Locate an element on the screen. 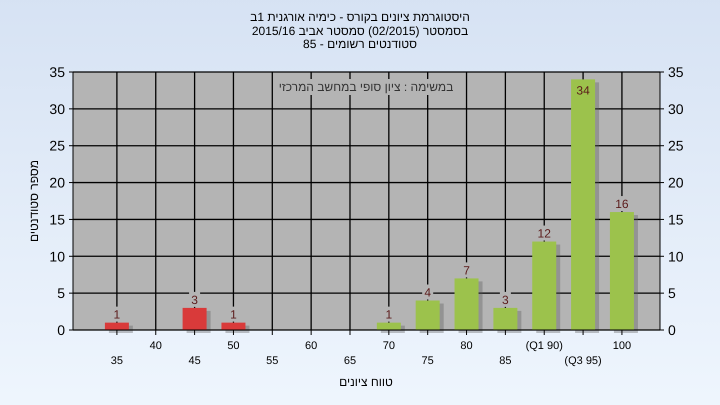 The image size is (720, 405). x-tick-label: 80 is located at coordinates (466, 346).